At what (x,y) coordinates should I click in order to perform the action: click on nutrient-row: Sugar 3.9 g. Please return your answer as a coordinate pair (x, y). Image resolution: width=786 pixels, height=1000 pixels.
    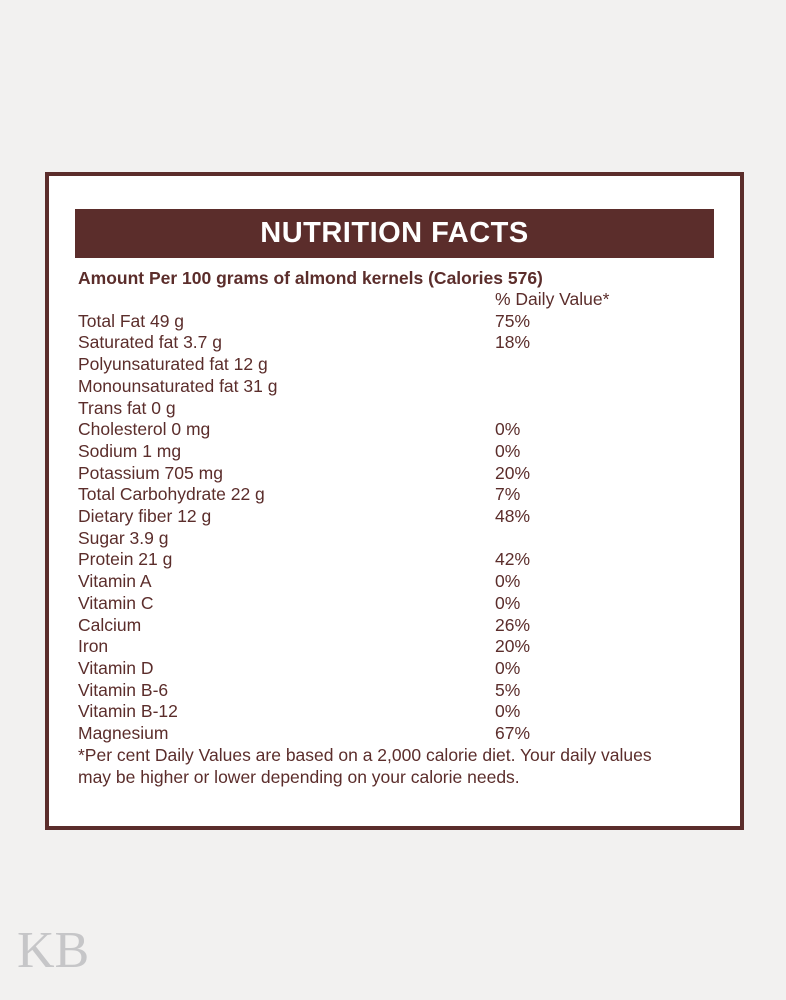
    Looking at the image, I should click on (409, 539).